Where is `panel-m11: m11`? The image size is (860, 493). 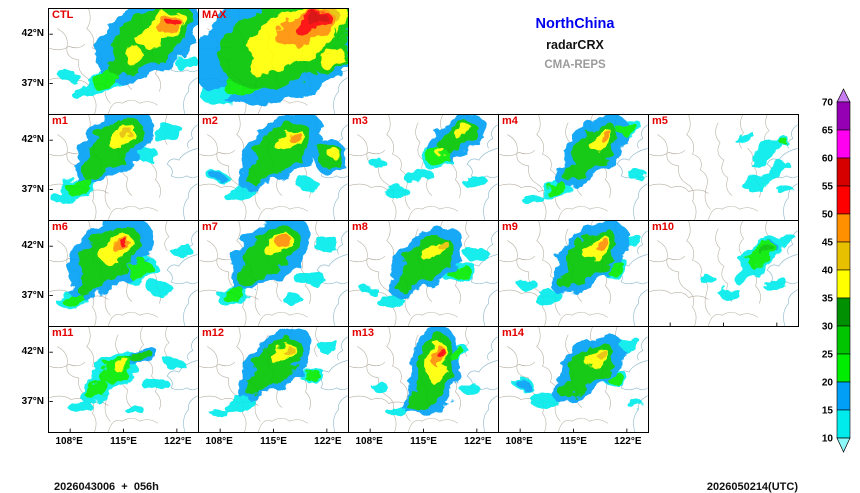 panel-m11: m11 is located at coordinates (123, 379).